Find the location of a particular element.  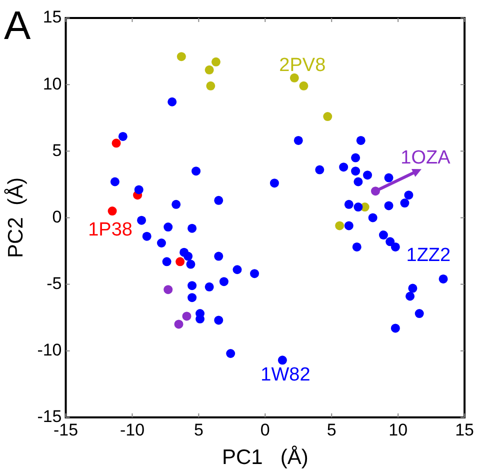

x-tick-label: 0 is located at coordinates (265, 430).